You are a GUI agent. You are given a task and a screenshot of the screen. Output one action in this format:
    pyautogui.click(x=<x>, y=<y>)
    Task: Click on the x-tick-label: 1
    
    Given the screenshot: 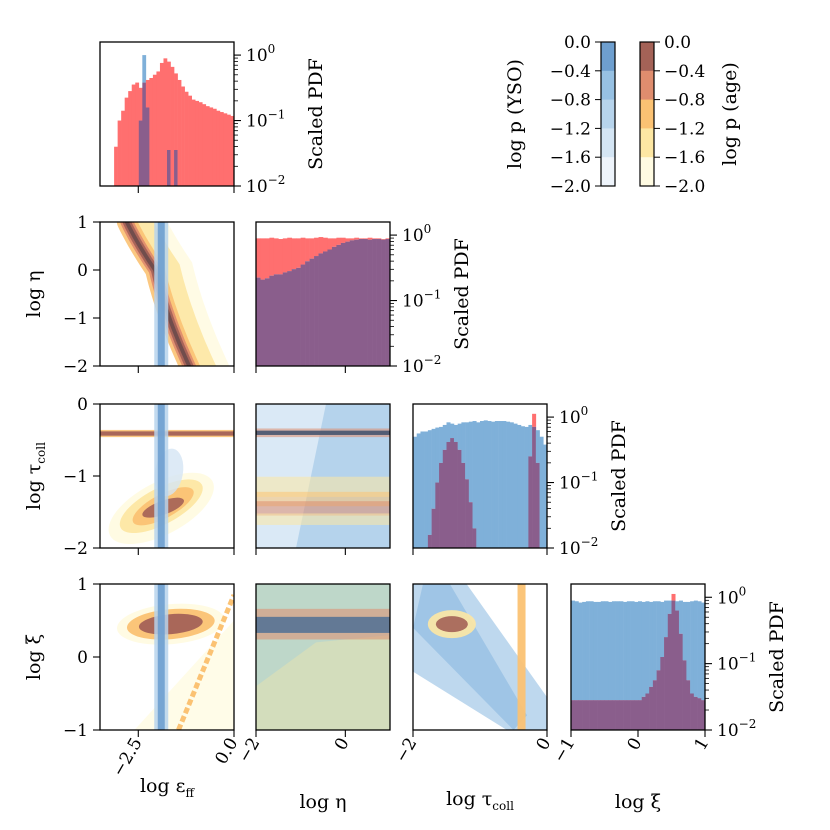 What is the action you would take?
    pyautogui.click(x=702, y=744)
    